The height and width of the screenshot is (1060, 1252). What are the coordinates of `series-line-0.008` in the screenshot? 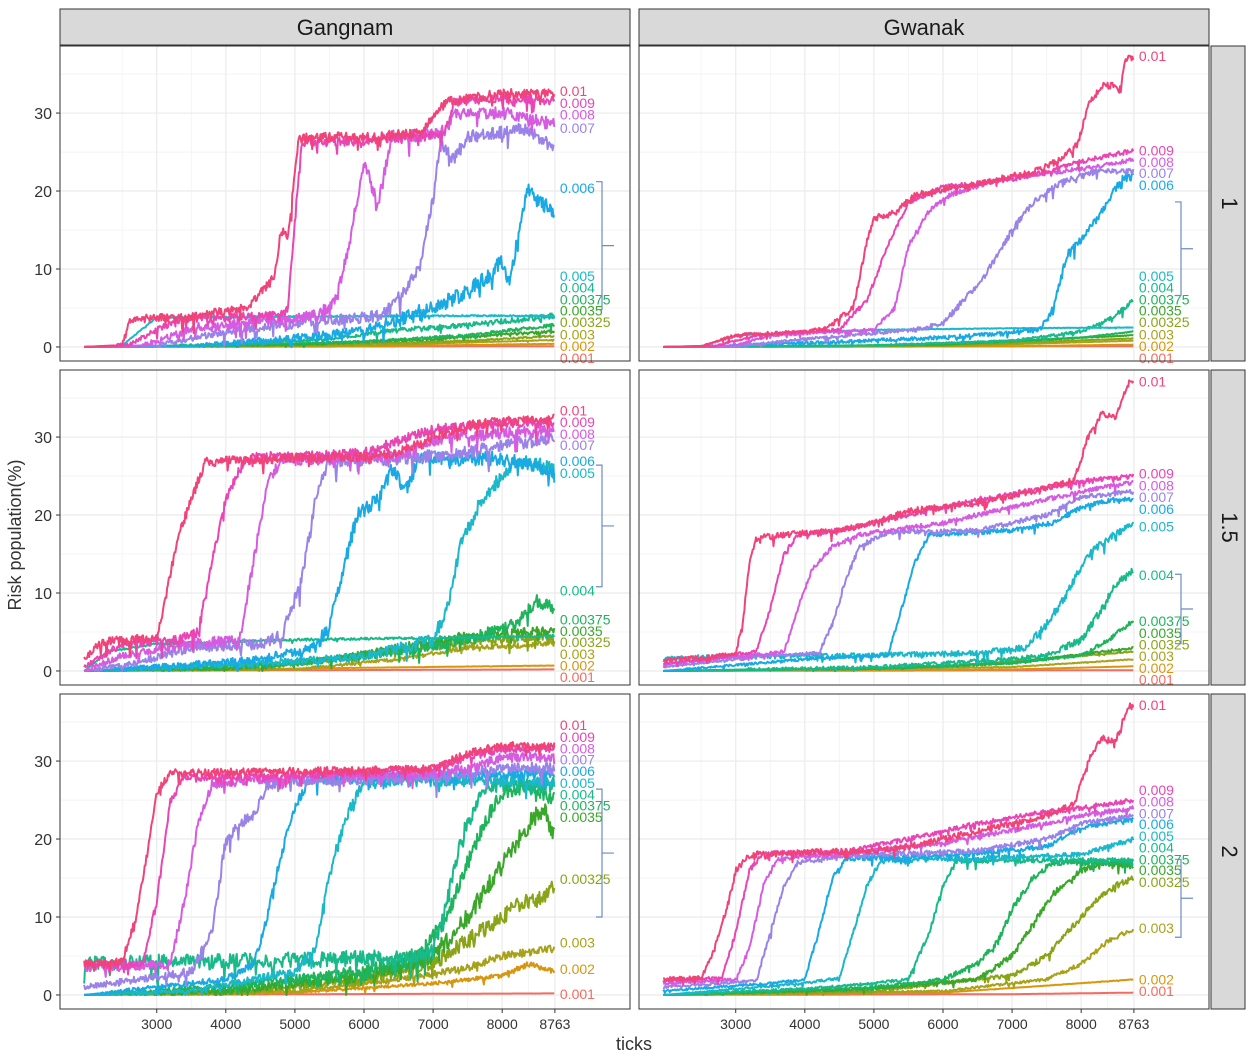 It's located at (320, 227).